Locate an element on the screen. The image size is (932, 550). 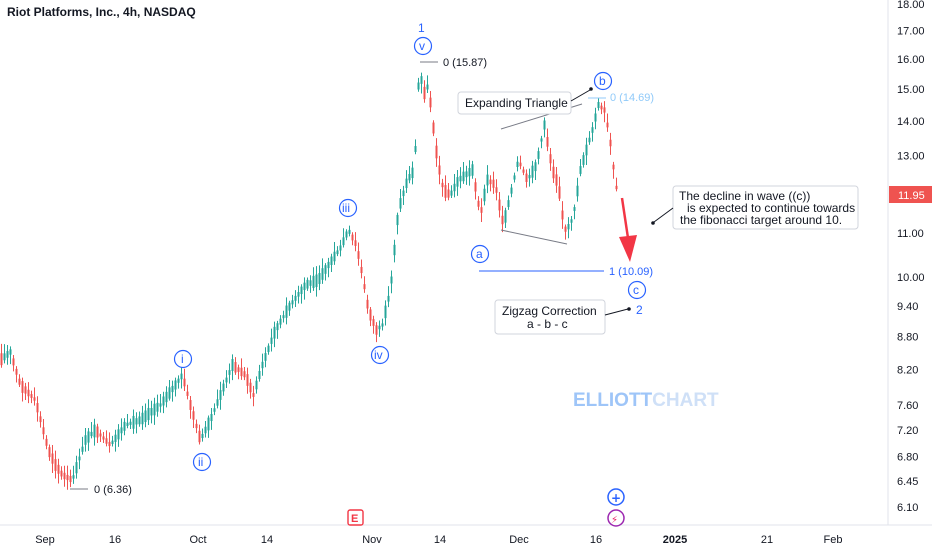
fib-label-10-09: 1 (10.09) is located at coordinates (631, 272).